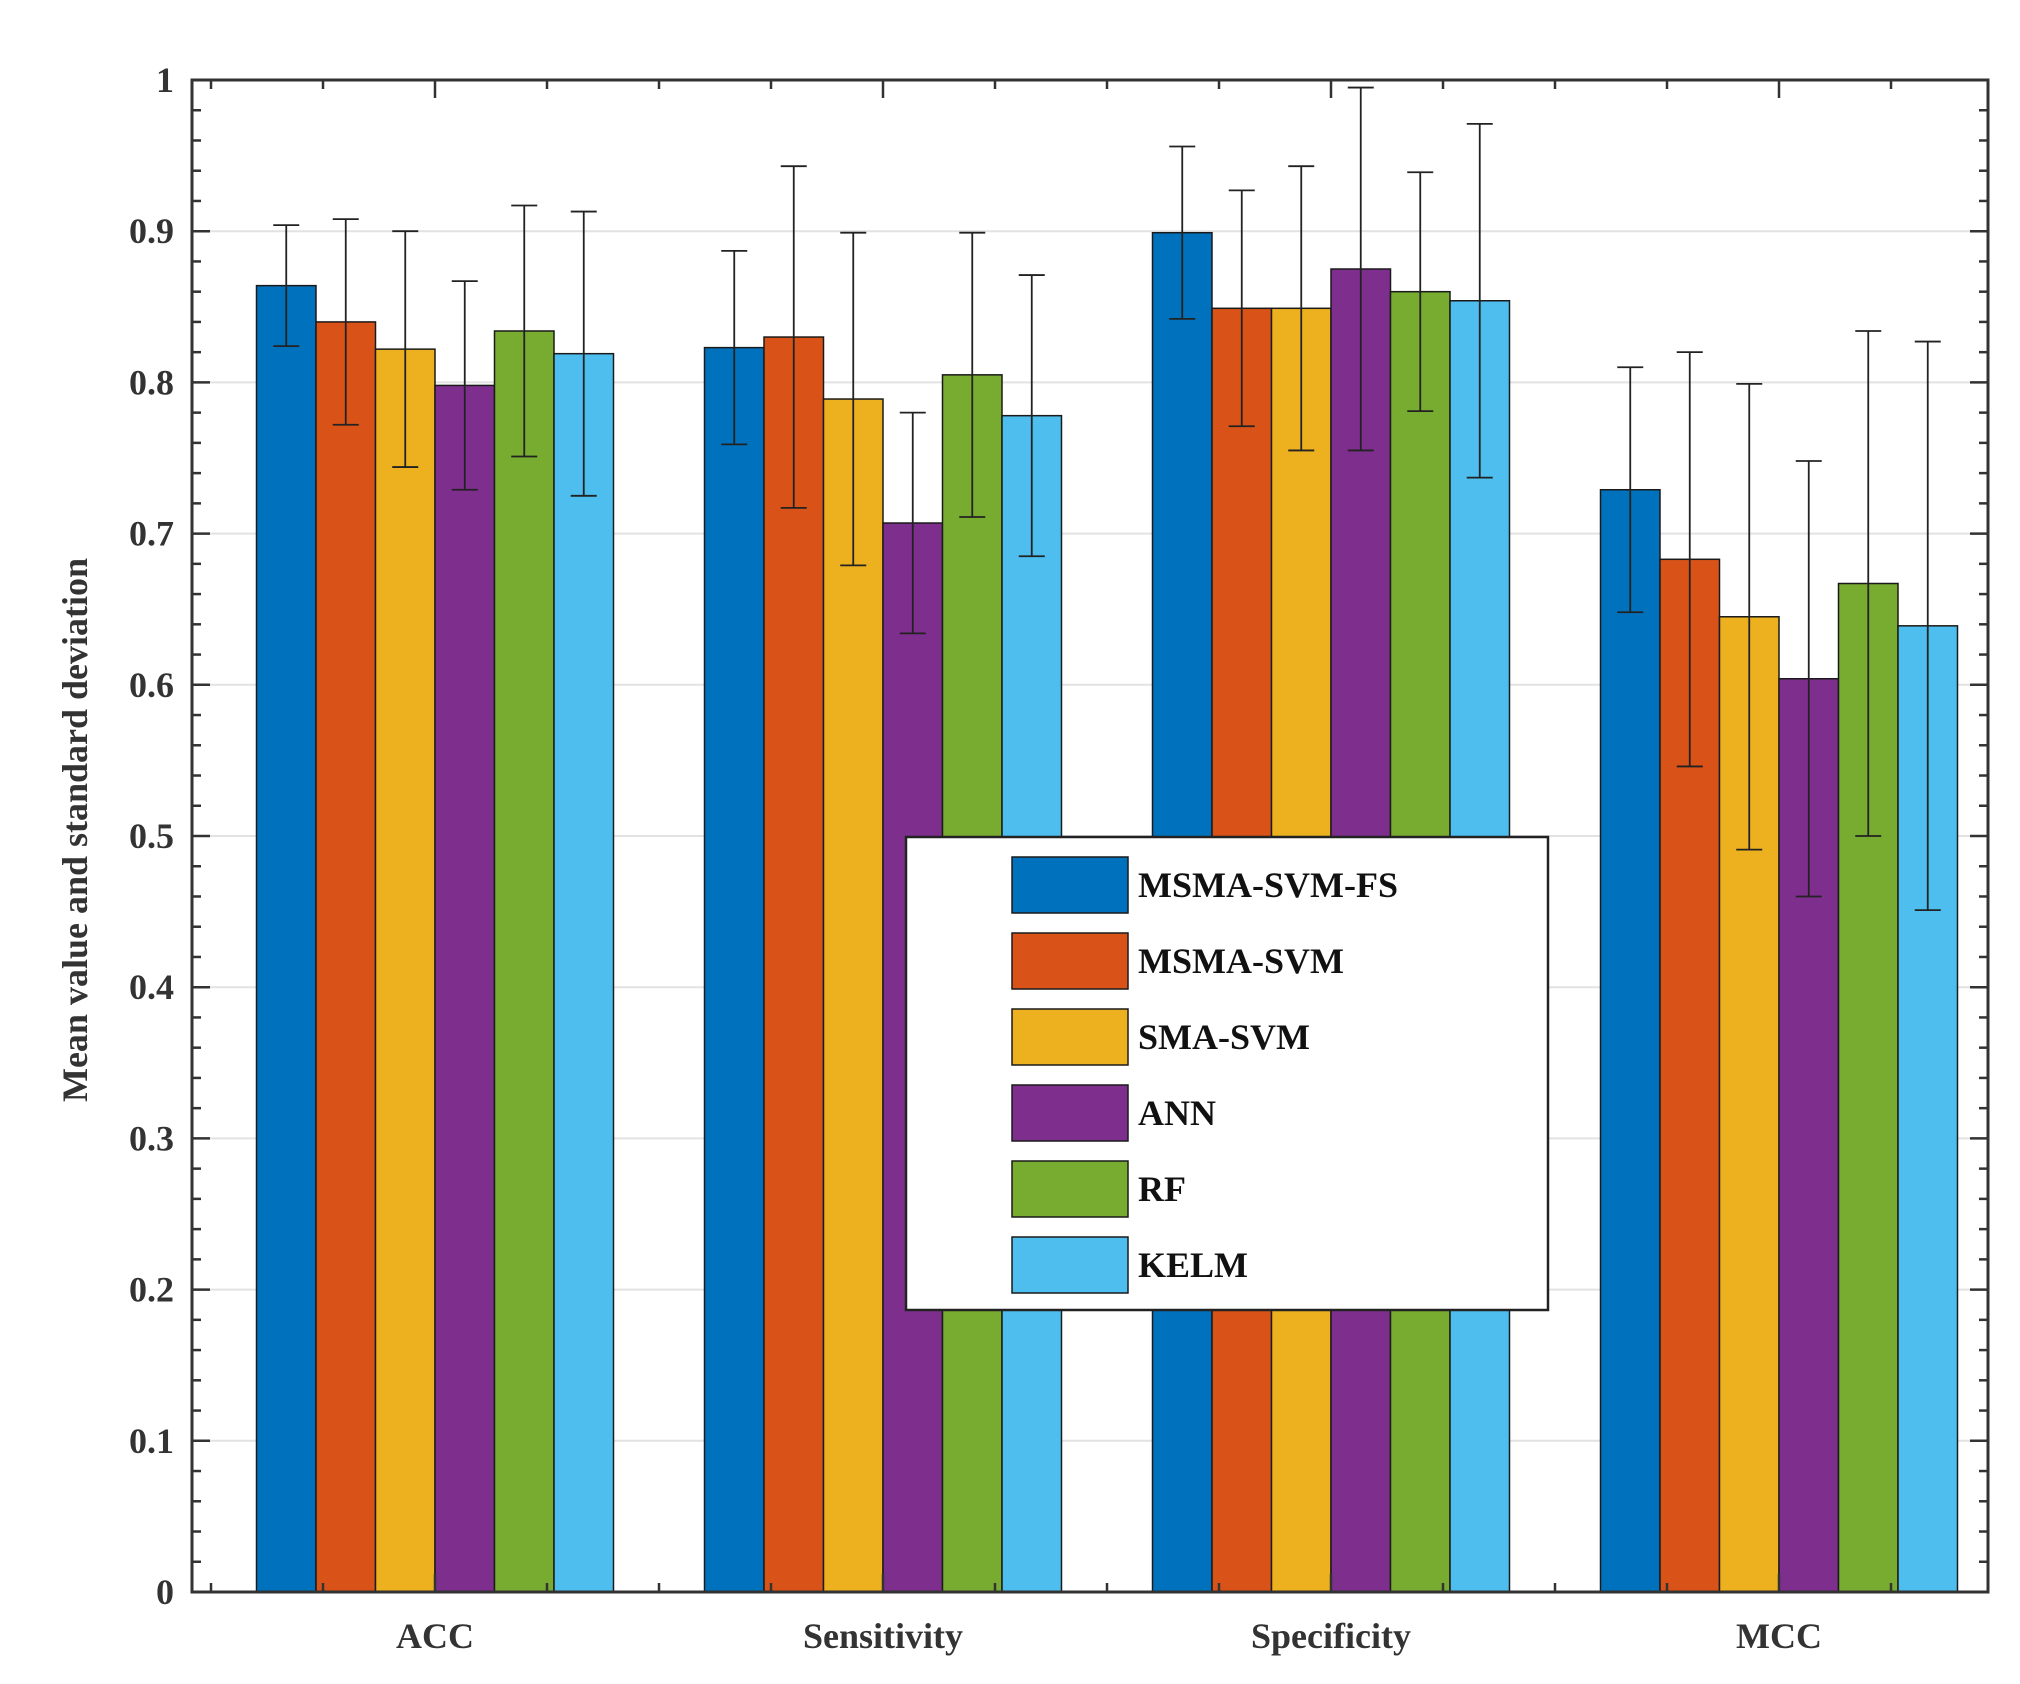 This screenshot has width=2020, height=1684. Describe the element at coordinates (584, 972) in the screenshot. I see `bar-KELM-ACC` at that location.